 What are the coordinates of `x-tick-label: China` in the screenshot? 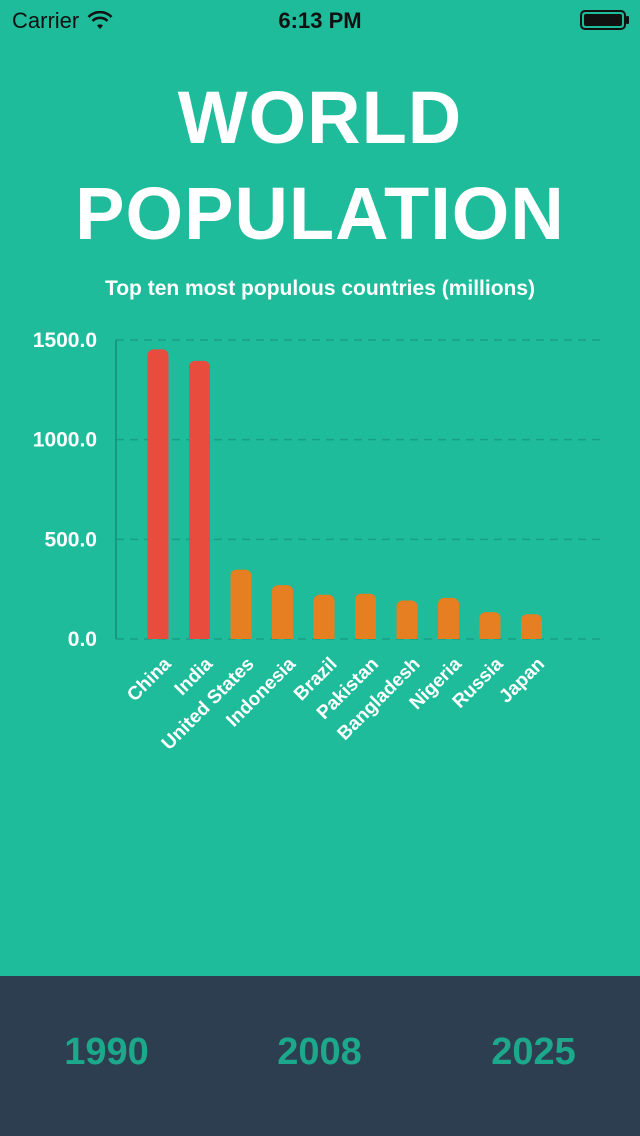 It's located at (149, 679).